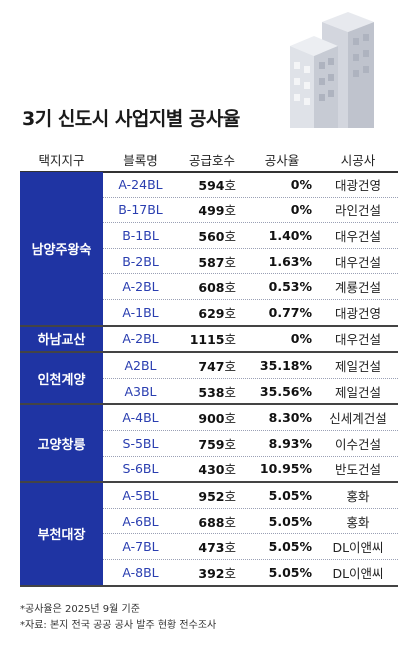 The image size is (420, 647). I want to click on units-cell: 900호, so click(212, 417).